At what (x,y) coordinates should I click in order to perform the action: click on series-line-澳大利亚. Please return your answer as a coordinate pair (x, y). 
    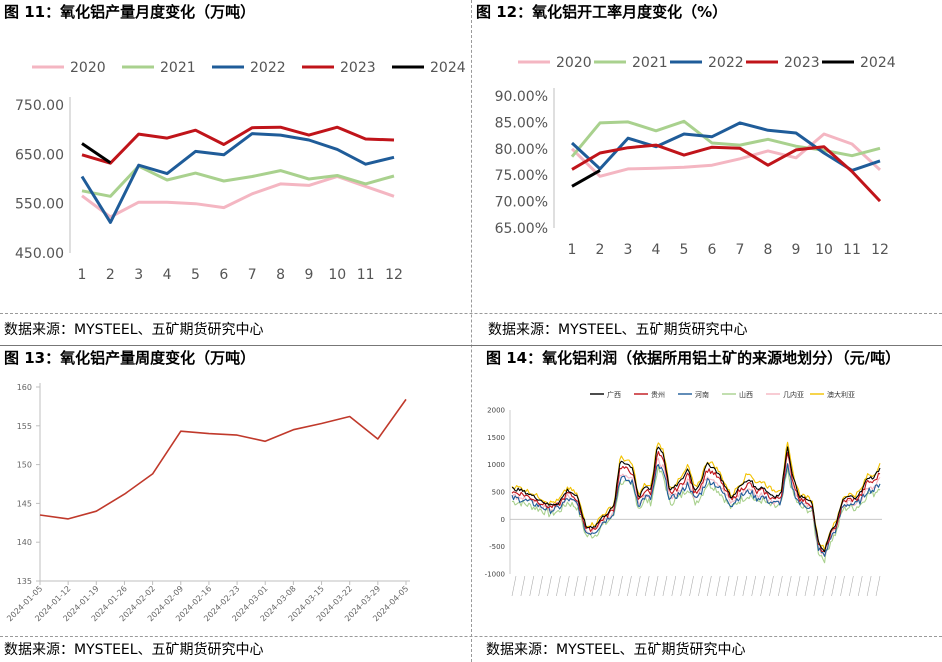
    Looking at the image, I should click on (696, 496).